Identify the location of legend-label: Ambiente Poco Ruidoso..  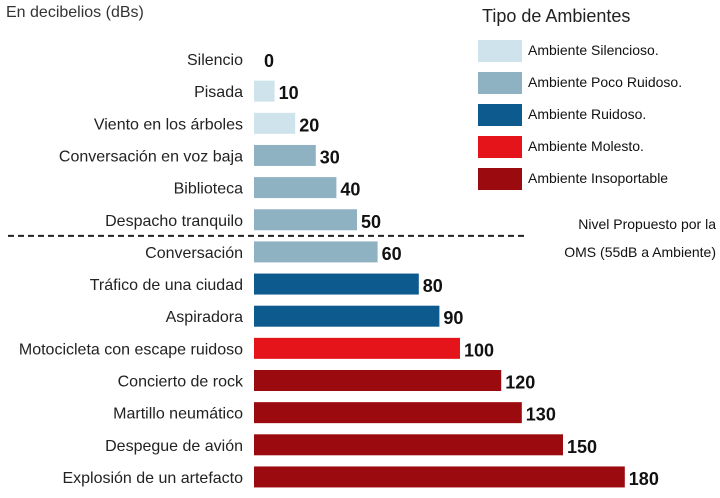
(605, 82).